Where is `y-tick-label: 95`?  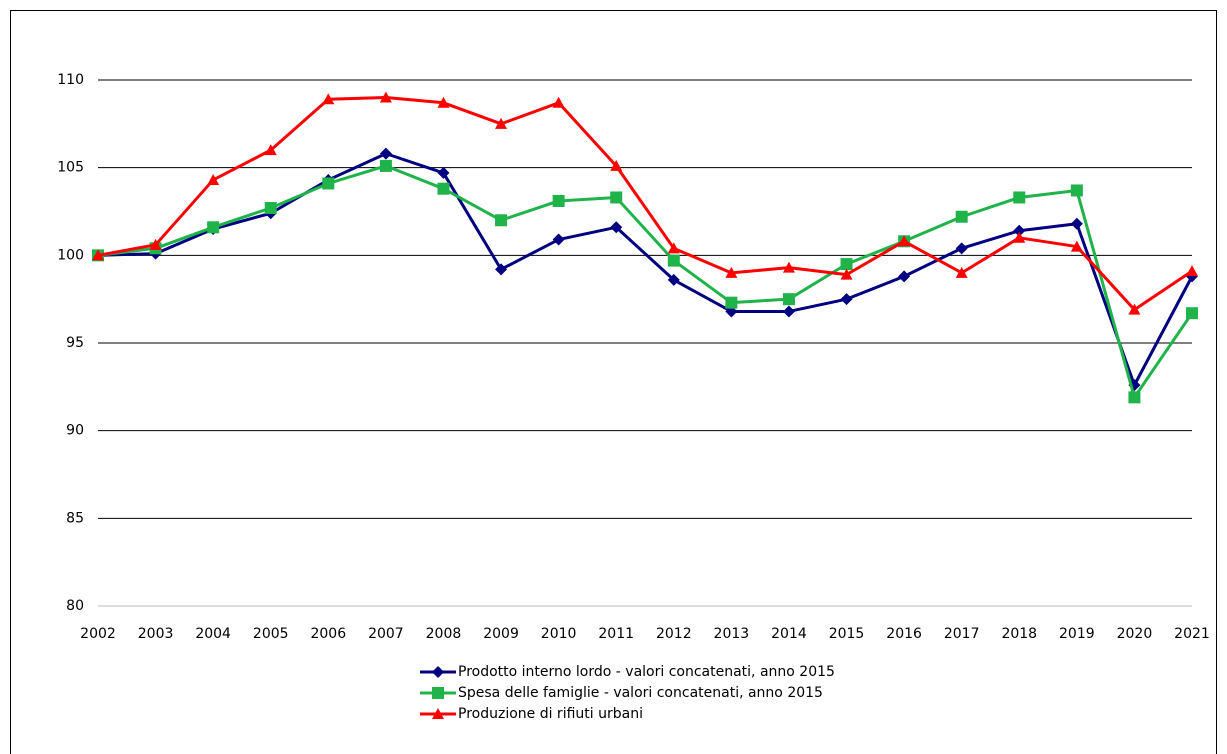 y-tick-label: 95 is located at coordinates (75, 343).